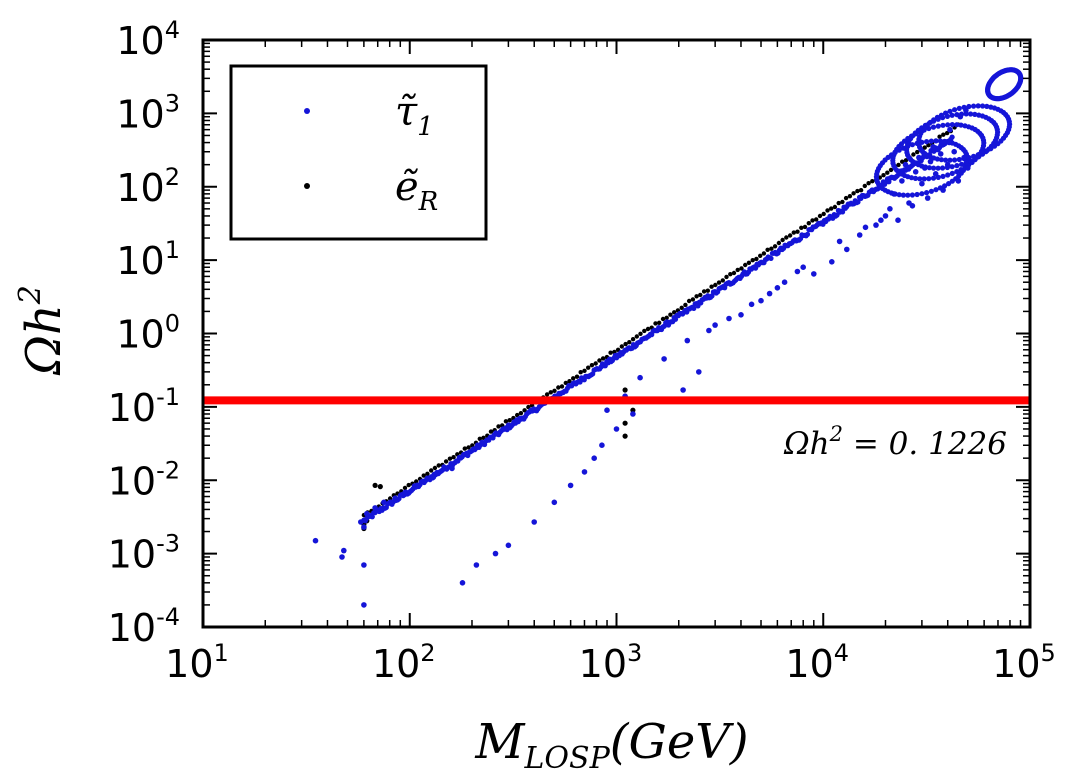  I want to click on y-tick-label: 101, so click(148, 259).